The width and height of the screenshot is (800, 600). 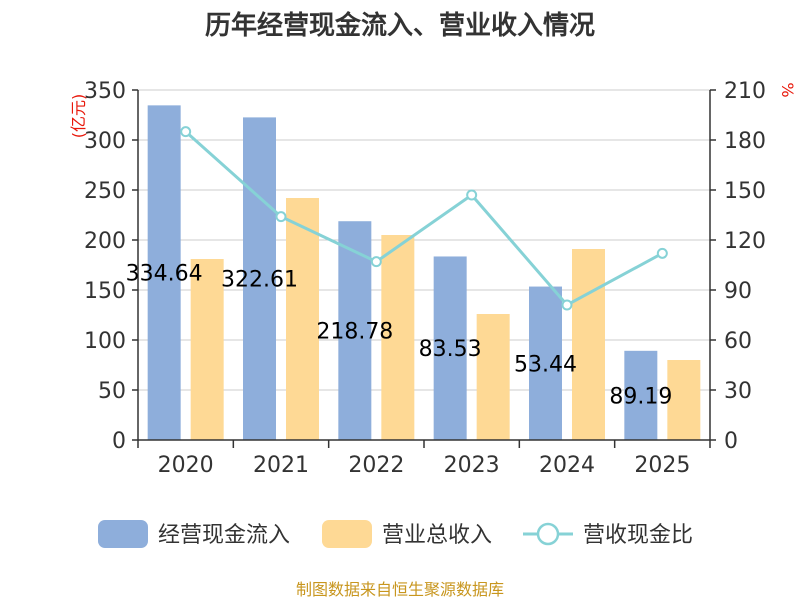 What do you see at coordinates (738, 341) in the screenshot?
I see `right-tick-label: 60` at bounding box center [738, 341].